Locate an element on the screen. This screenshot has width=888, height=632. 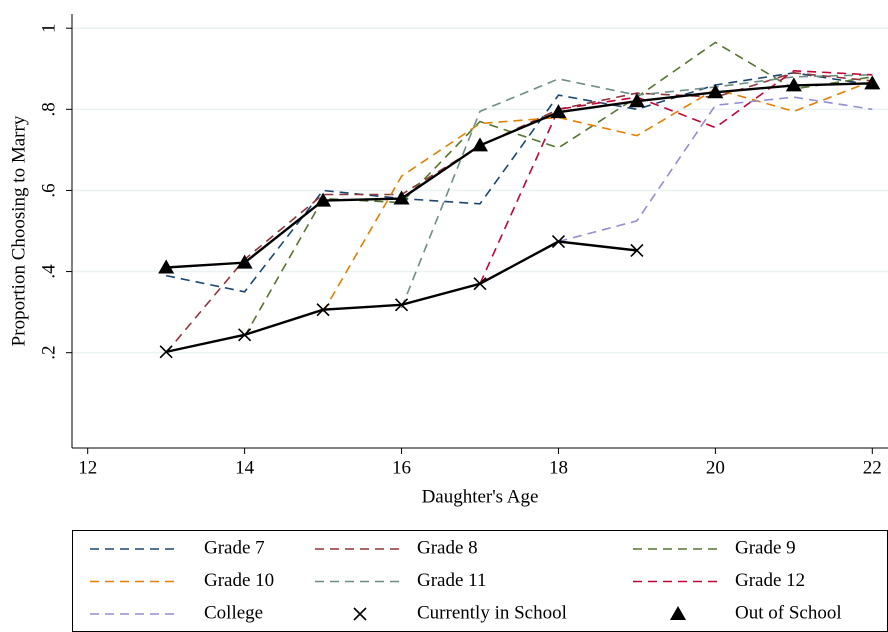
x-tick-label: 20 is located at coordinates (715, 467).